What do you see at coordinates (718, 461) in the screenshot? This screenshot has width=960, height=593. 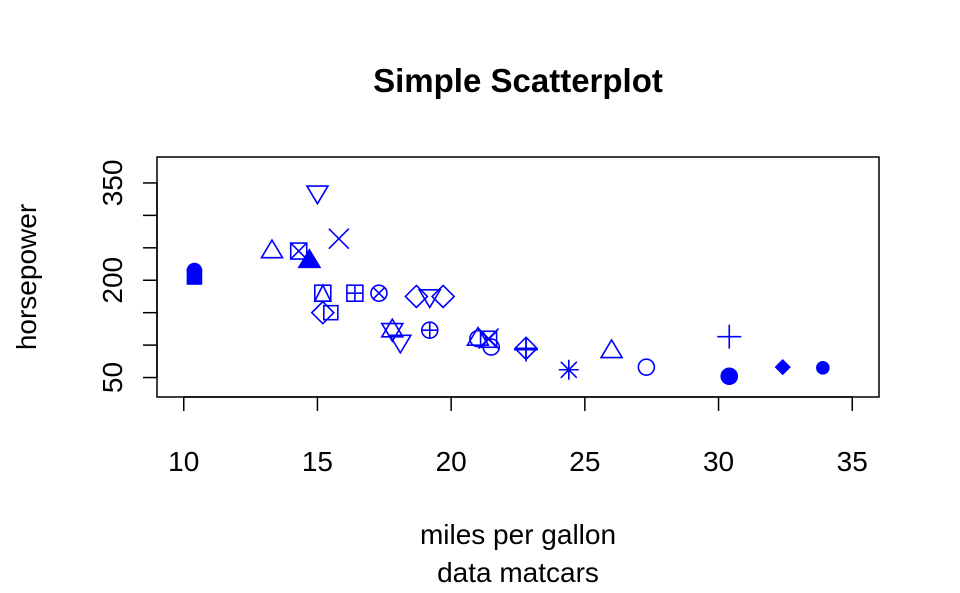 I see `x-tick-label: 30` at bounding box center [718, 461].